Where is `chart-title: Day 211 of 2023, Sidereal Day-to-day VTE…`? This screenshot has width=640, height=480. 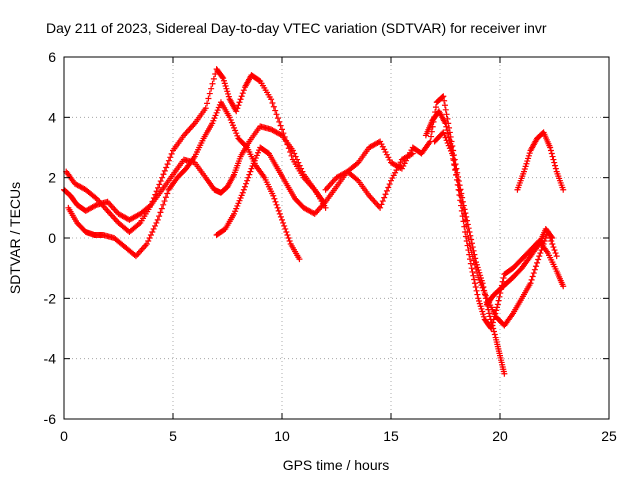
chart-title: Day 211 of 2023, Sidereal Day-to-day VTE… is located at coordinates (296, 28).